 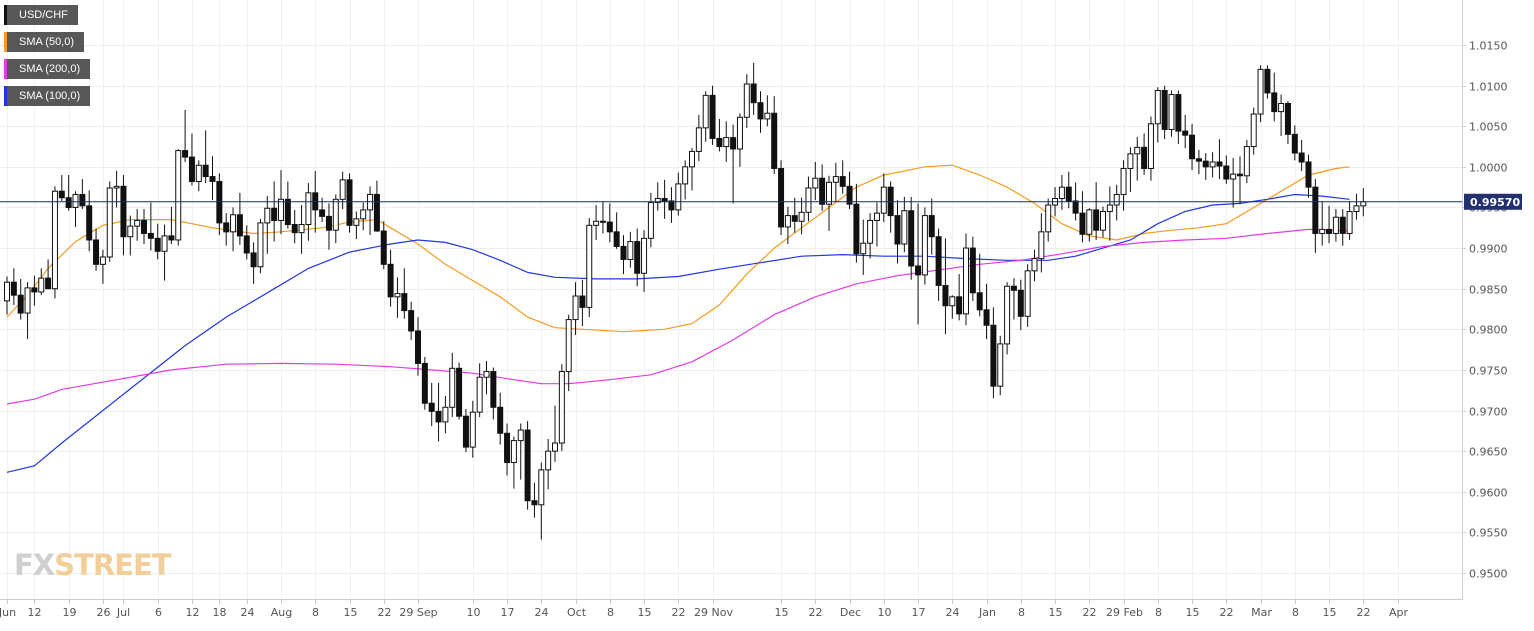 I want to click on x-tick-label: 18, so click(x=220, y=612).